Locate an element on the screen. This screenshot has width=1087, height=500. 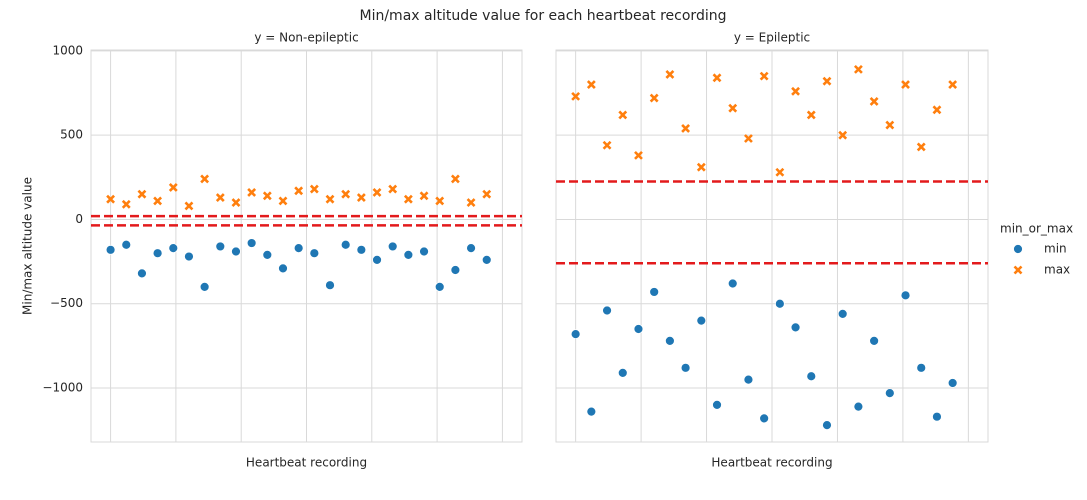
legend-title: min_or_max is located at coordinates (1036, 229).